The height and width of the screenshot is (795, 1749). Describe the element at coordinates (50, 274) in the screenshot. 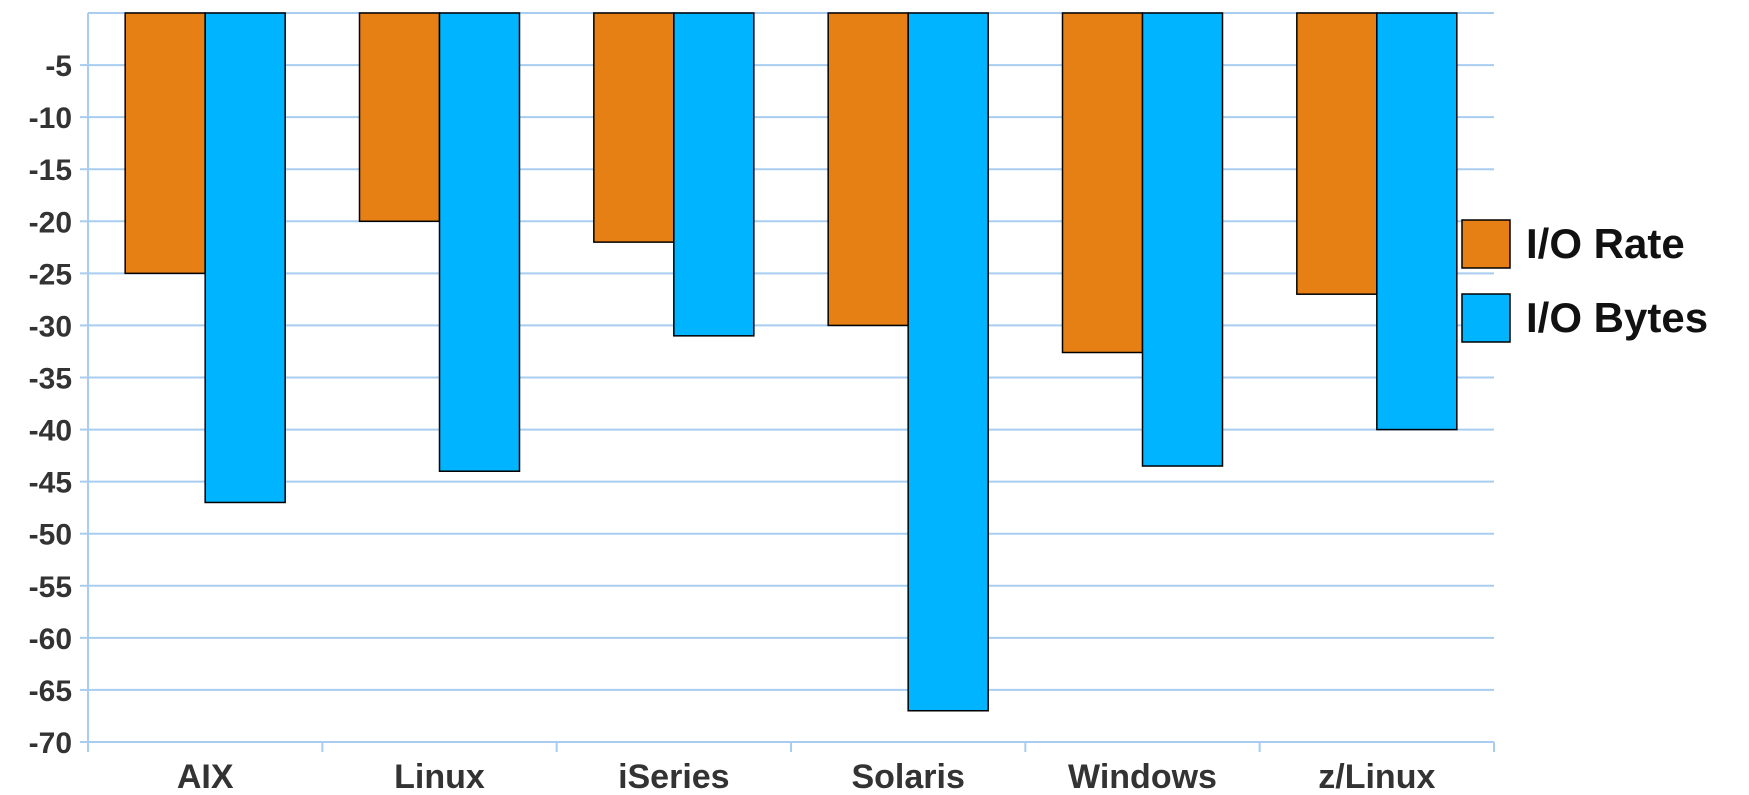

I see `y-tick-label: -25` at that location.